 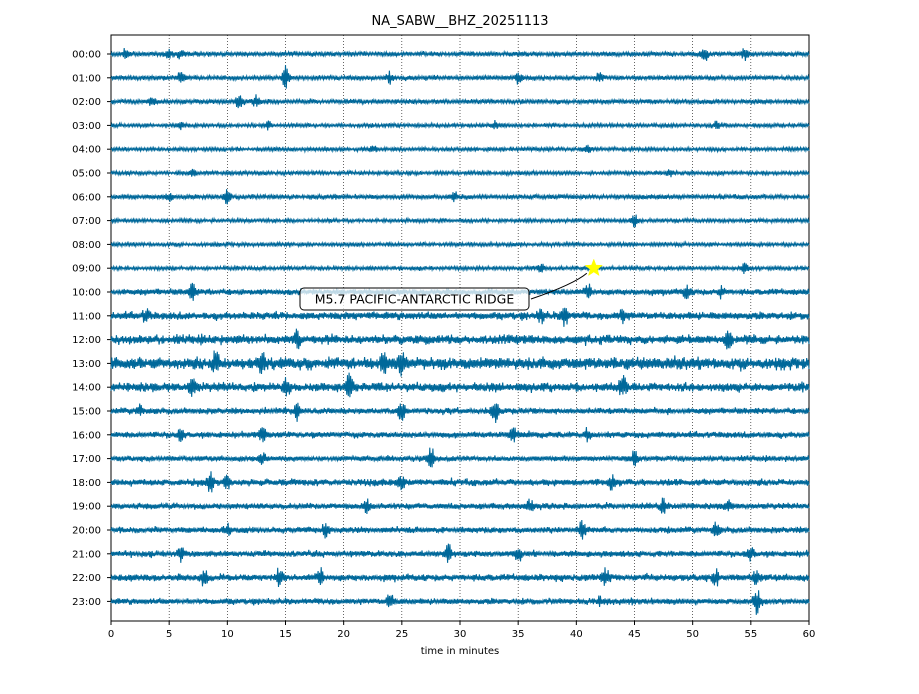 What do you see at coordinates (750, 634) in the screenshot?
I see `x-tick-label: 55` at bounding box center [750, 634].